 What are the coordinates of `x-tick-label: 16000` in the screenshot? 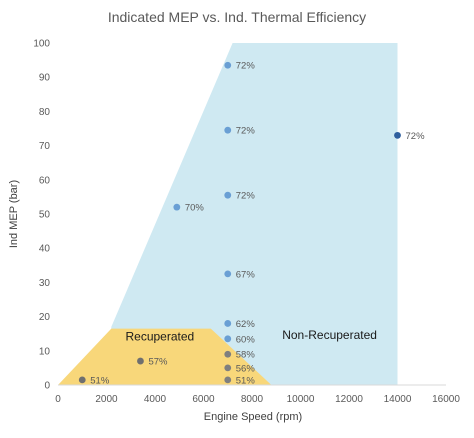 It's located at (446, 399).